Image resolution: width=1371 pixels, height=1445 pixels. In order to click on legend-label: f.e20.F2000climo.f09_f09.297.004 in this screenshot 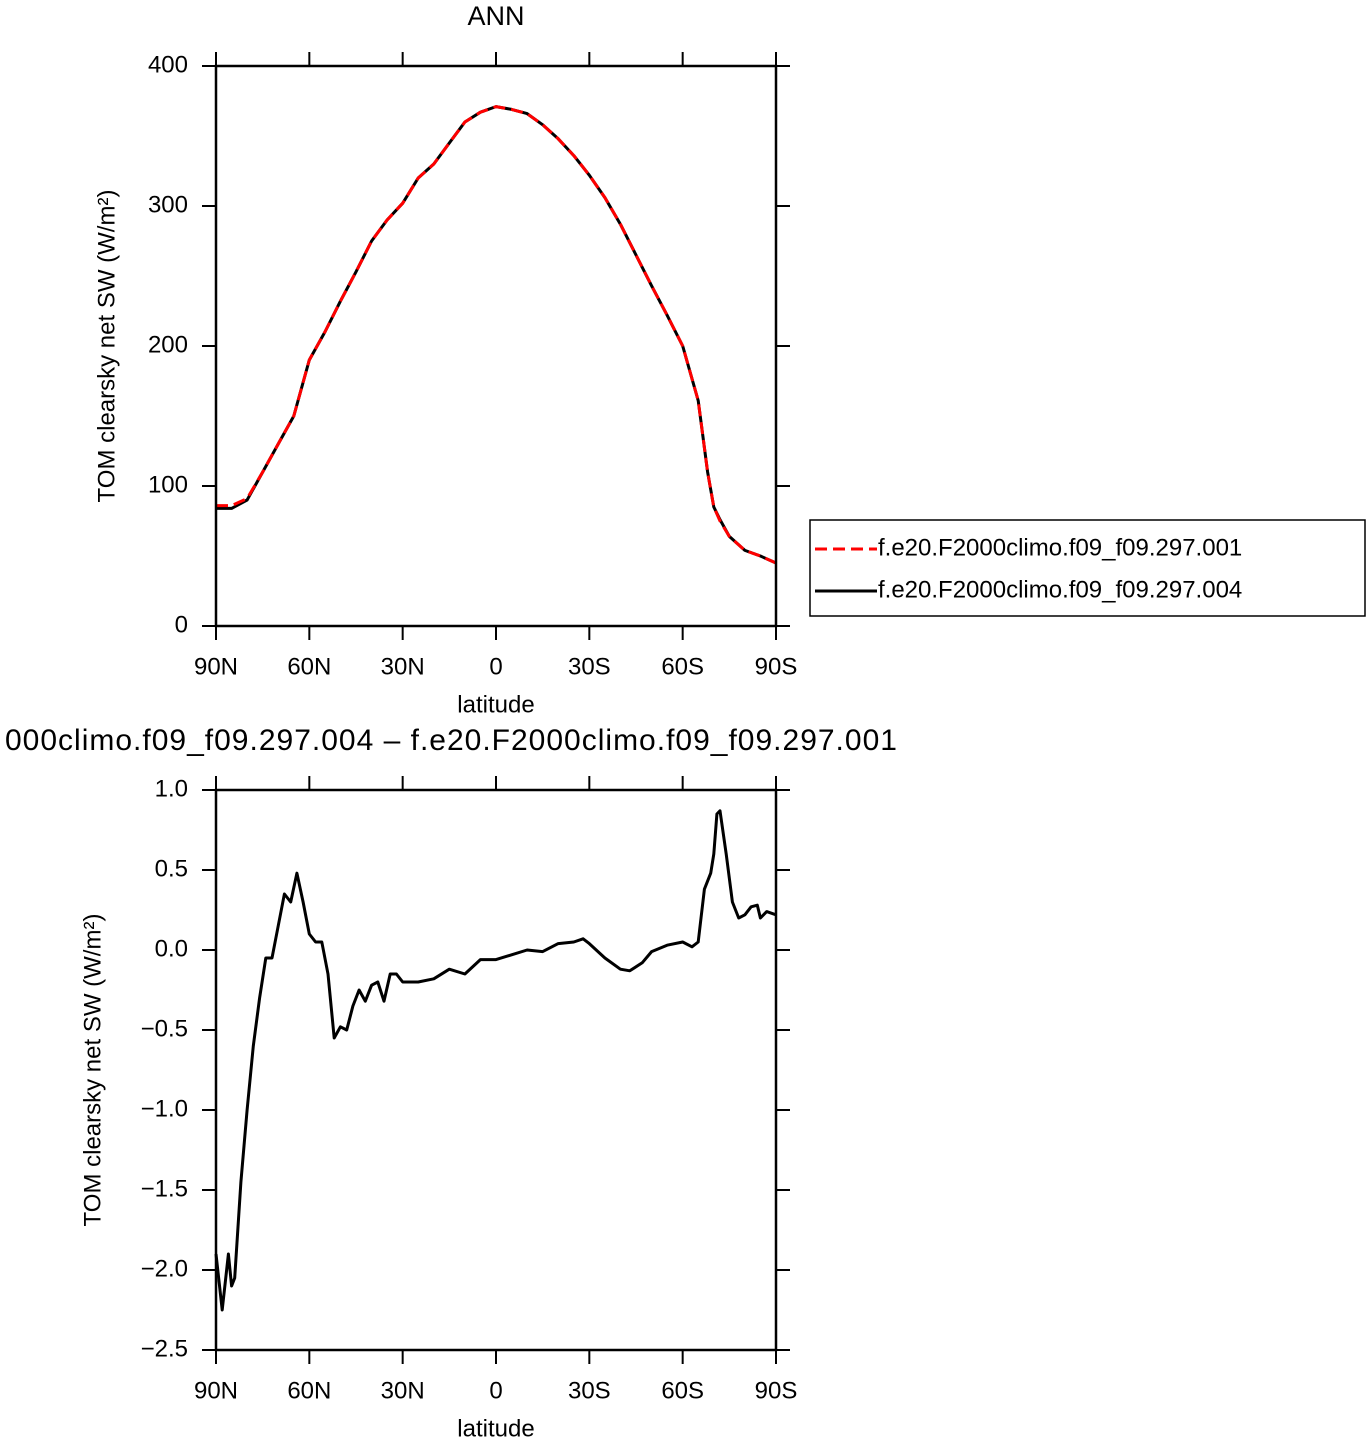, I will do `click(1060, 589)`.